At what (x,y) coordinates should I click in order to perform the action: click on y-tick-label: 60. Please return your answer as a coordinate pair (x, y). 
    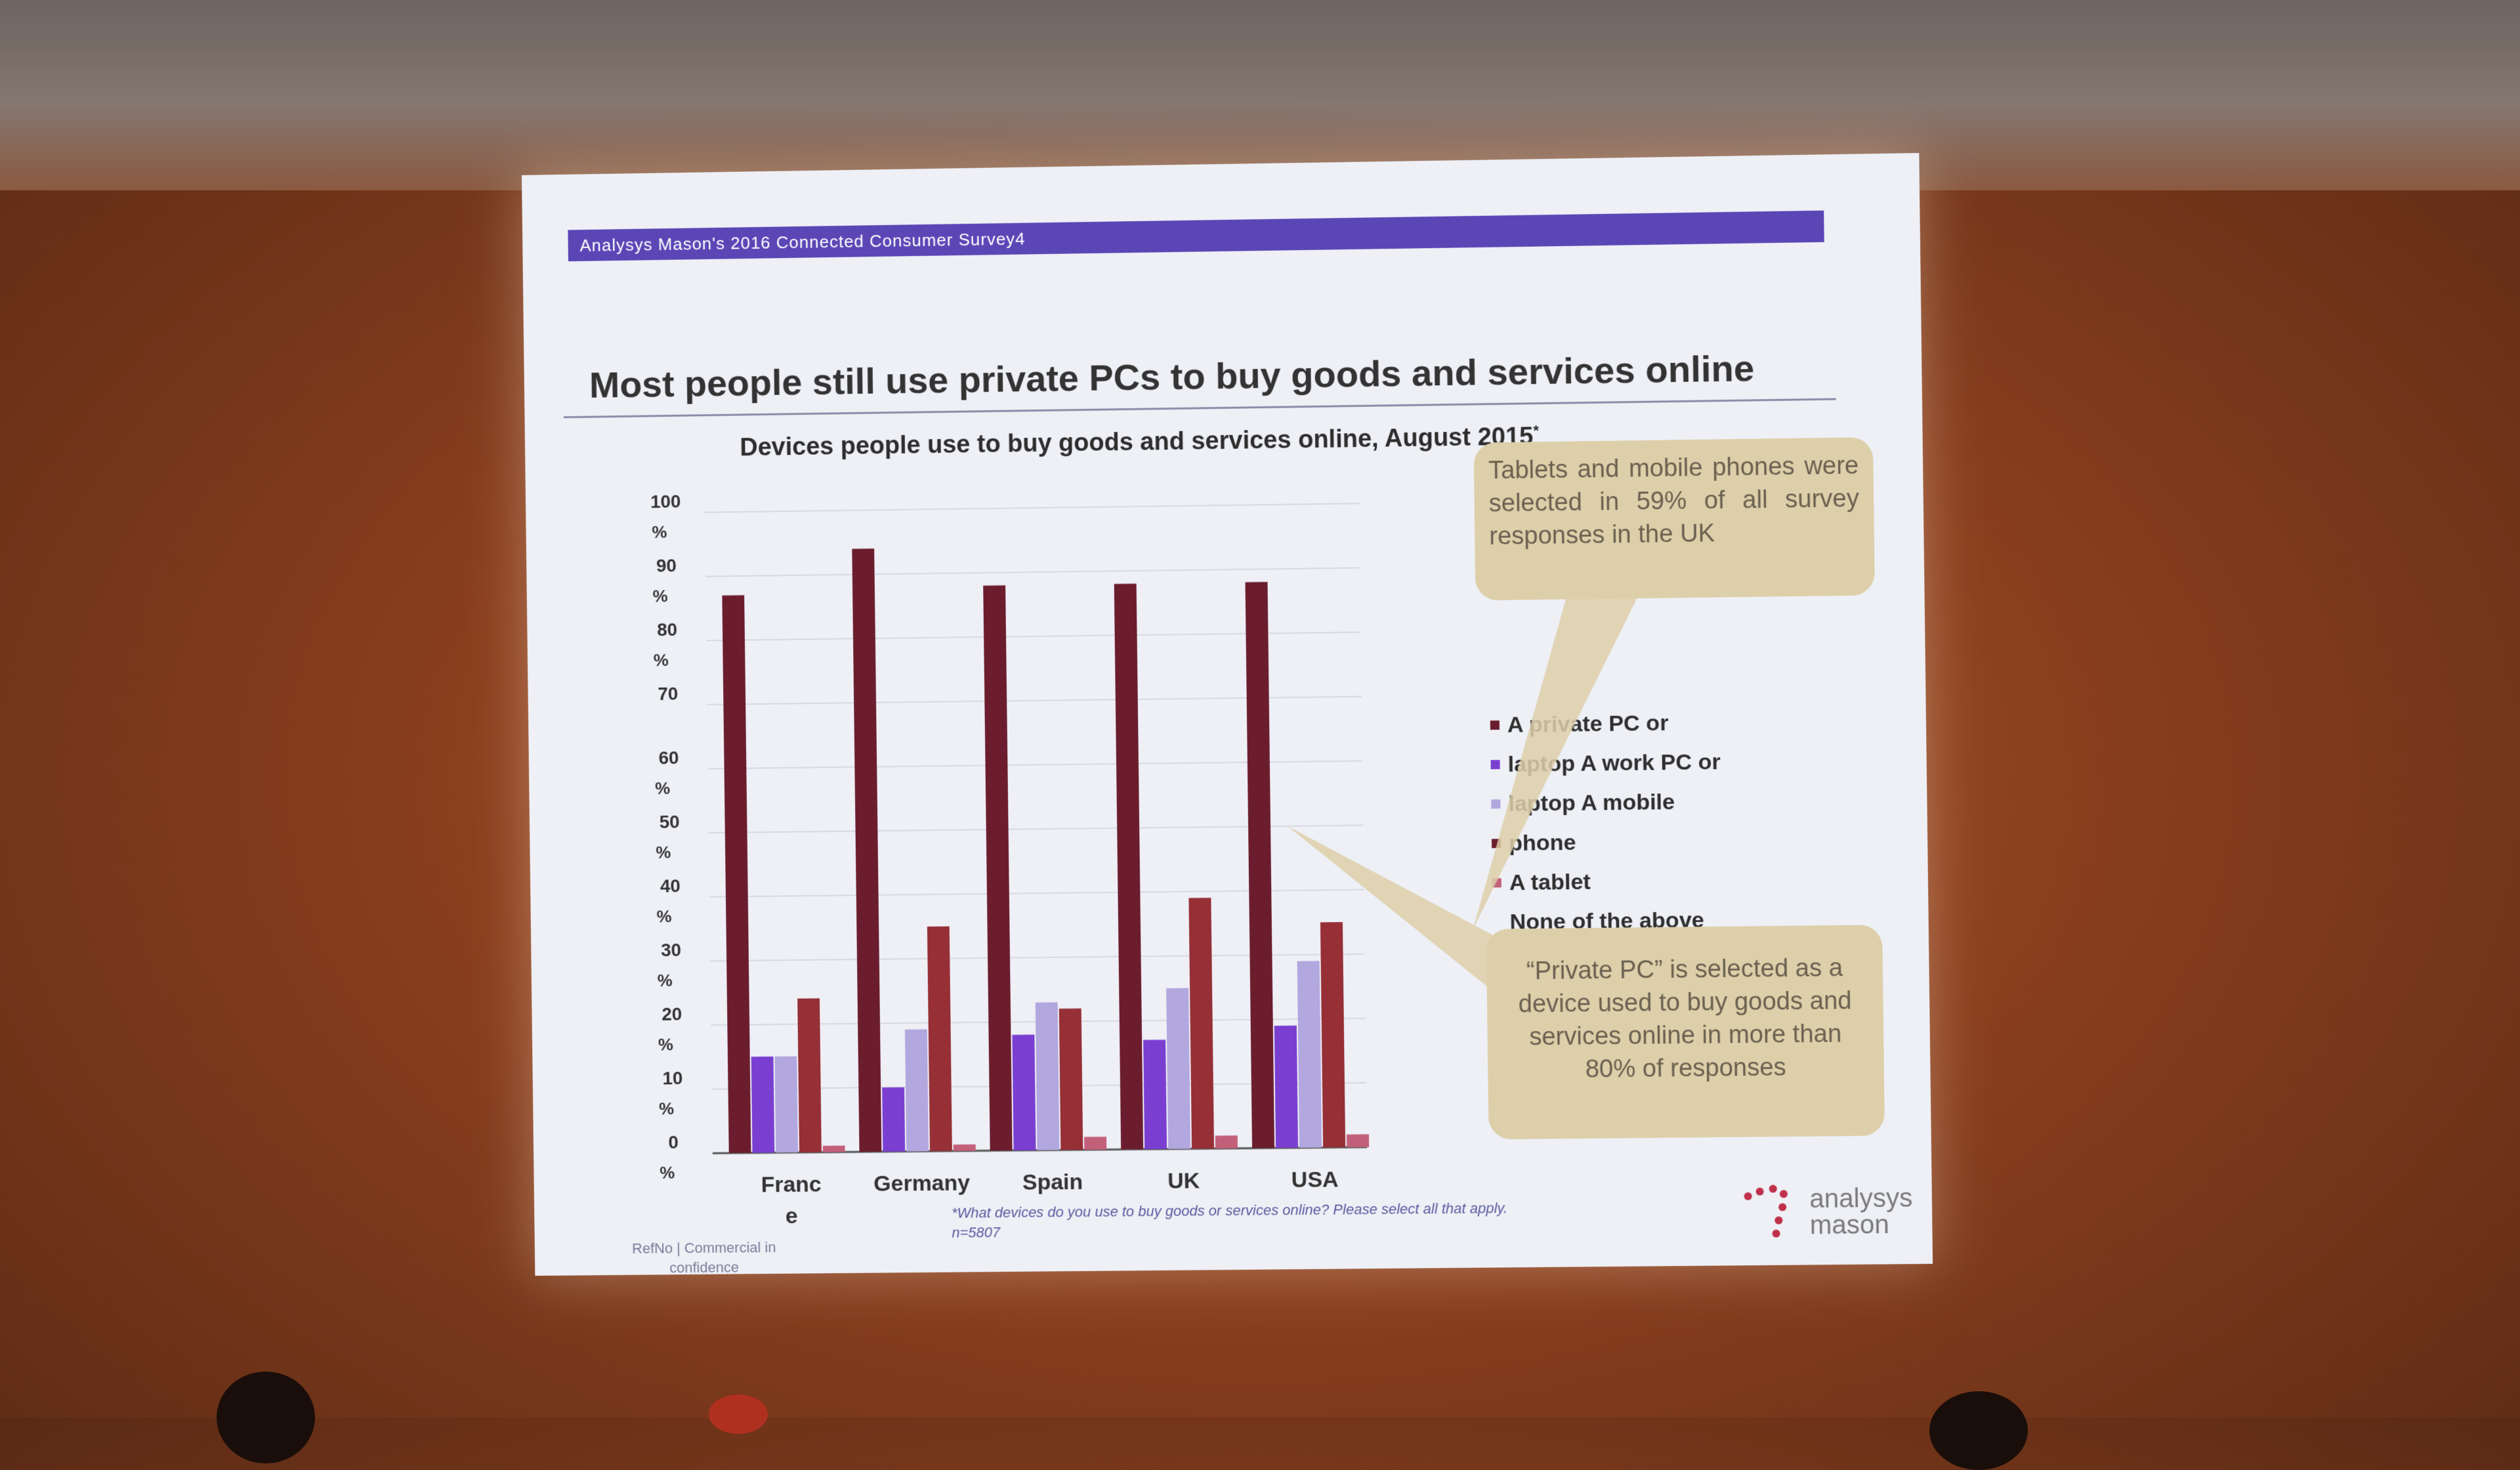
    Looking at the image, I should click on (668, 757).